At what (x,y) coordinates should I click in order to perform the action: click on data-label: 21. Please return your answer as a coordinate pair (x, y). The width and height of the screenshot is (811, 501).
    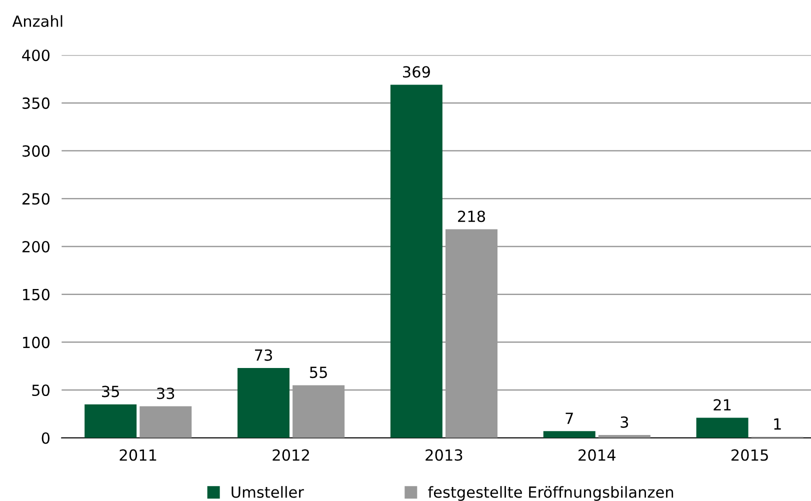
    Looking at the image, I should click on (722, 404).